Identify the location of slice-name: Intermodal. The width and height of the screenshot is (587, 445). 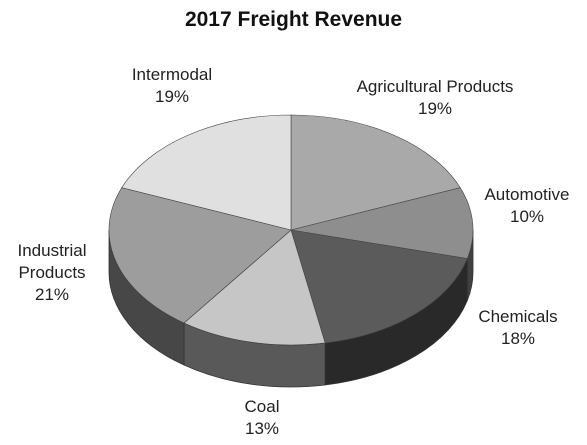
(172, 74).